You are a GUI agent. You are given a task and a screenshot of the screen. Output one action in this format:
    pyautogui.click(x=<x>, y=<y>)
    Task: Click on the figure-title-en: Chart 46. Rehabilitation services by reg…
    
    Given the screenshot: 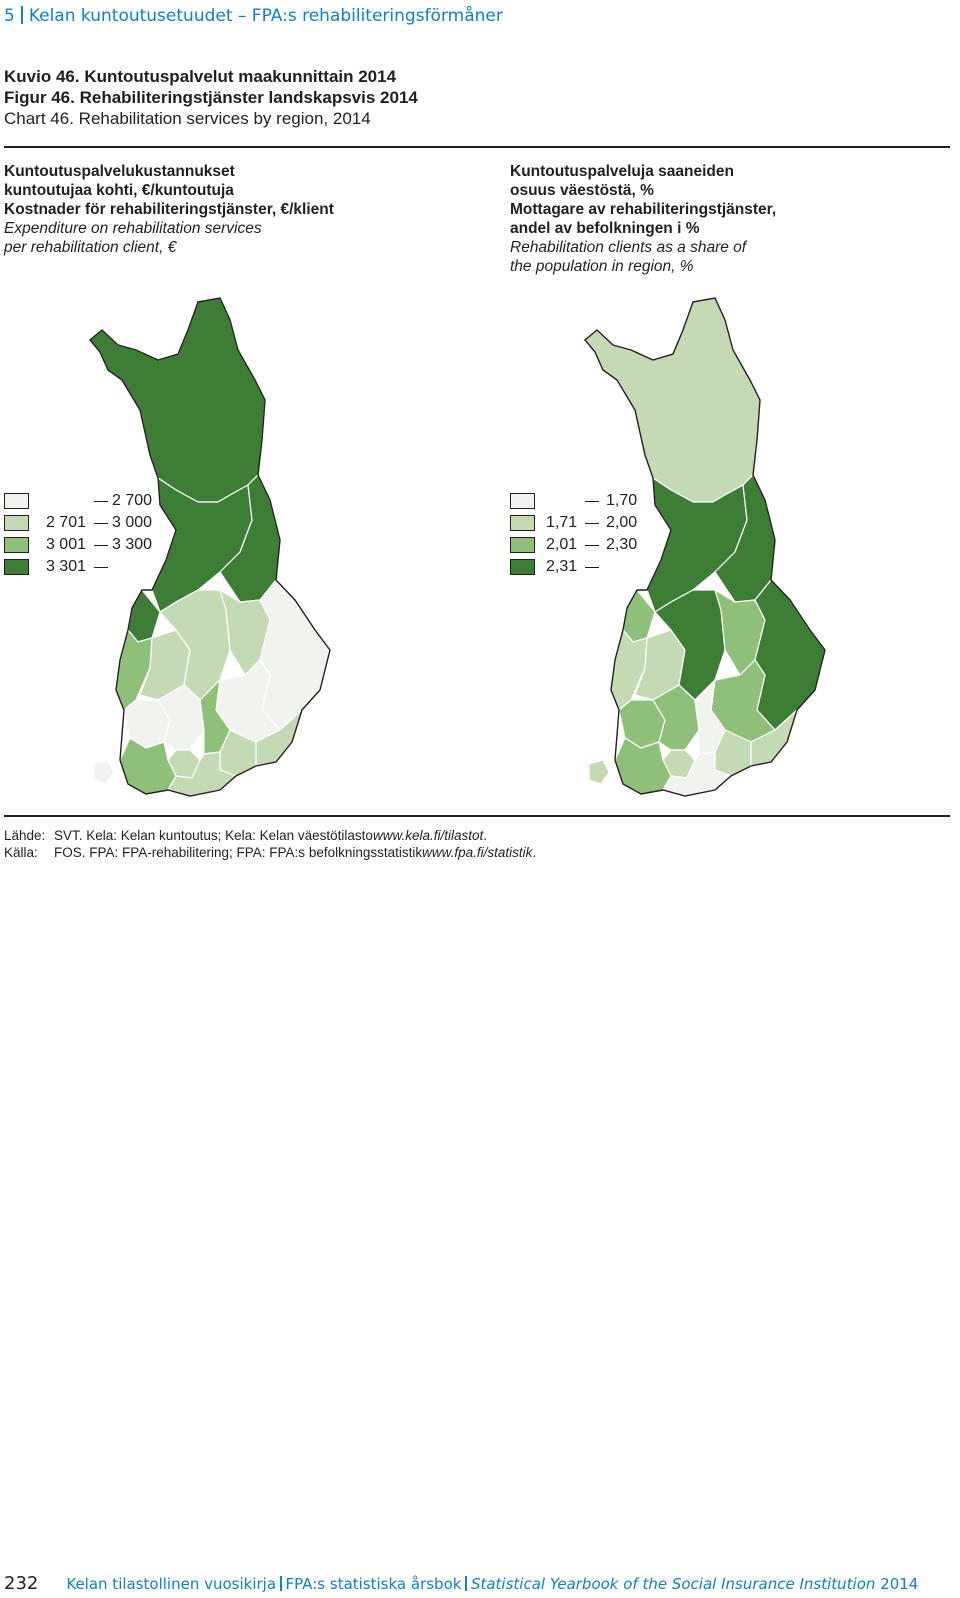 What is the action you would take?
    pyautogui.click(x=187, y=118)
    